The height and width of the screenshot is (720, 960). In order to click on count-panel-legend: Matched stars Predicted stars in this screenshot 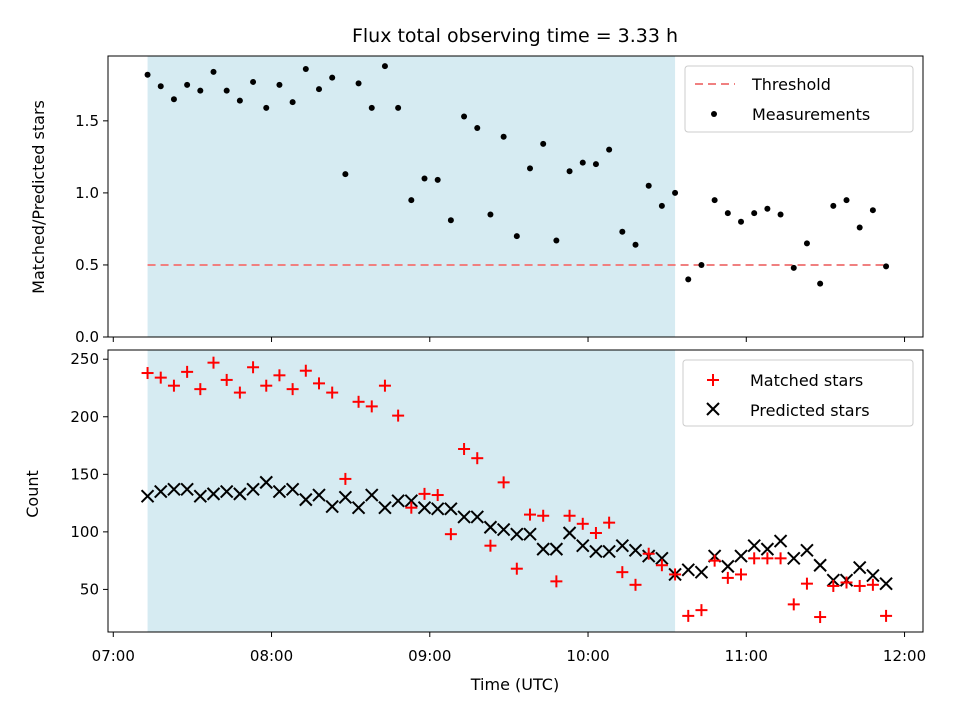, I will do `click(798, 393)`.